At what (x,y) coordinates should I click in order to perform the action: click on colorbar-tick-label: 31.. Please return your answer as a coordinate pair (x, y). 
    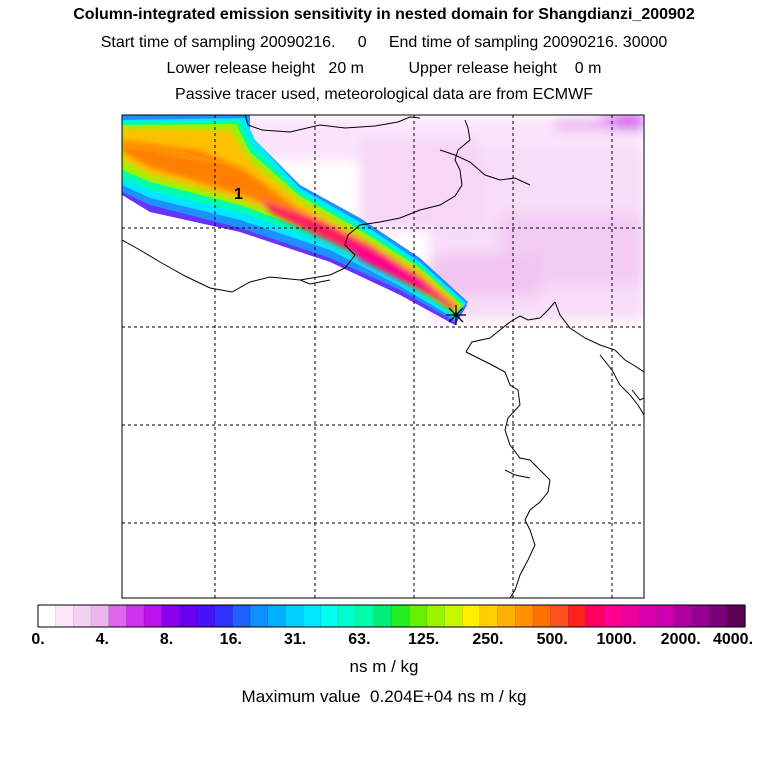
    Looking at the image, I should click on (295, 639).